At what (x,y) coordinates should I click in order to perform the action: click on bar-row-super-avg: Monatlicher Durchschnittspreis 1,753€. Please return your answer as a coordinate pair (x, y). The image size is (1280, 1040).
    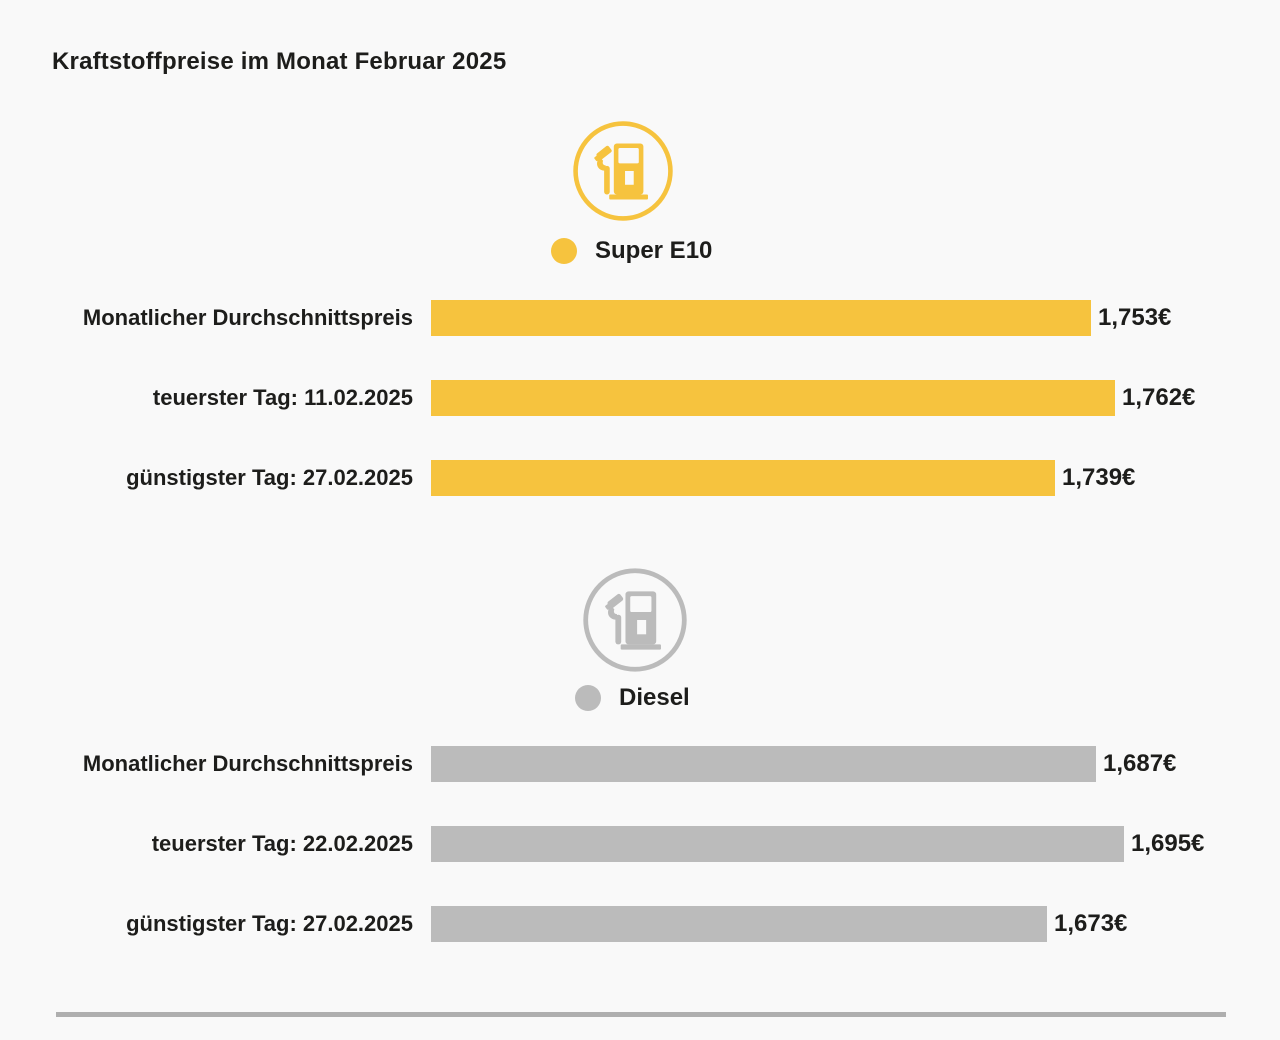
    Looking at the image, I should click on (640, 318).